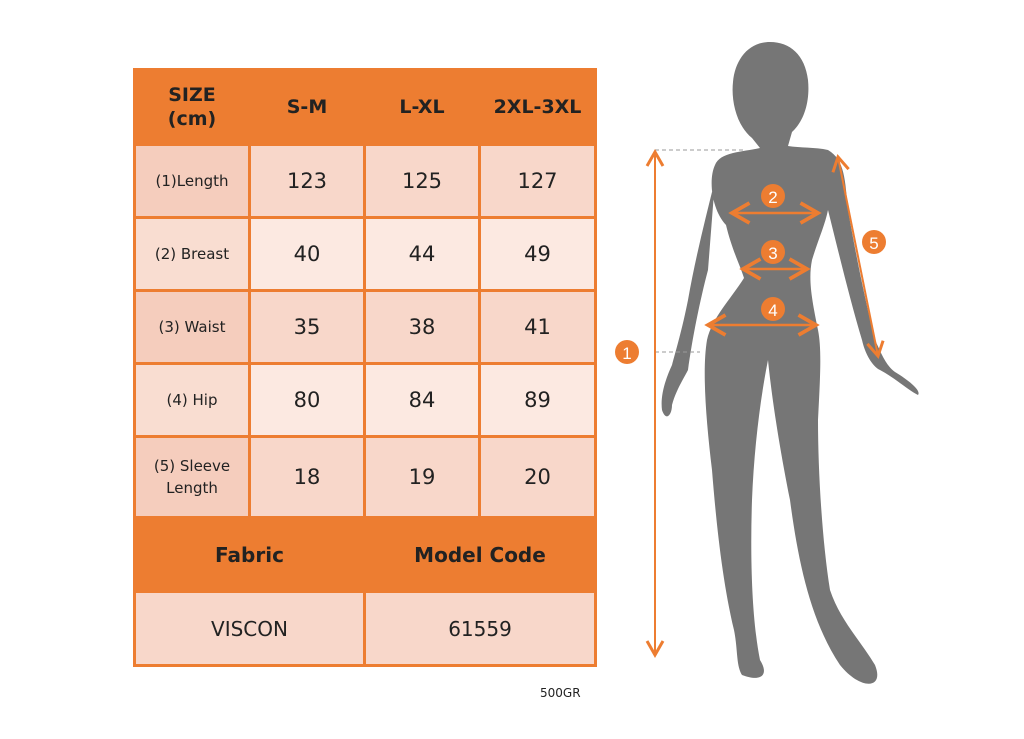 This screenshot has height=739, width=1024. I want to click on cell: 125, so click(422, 181).